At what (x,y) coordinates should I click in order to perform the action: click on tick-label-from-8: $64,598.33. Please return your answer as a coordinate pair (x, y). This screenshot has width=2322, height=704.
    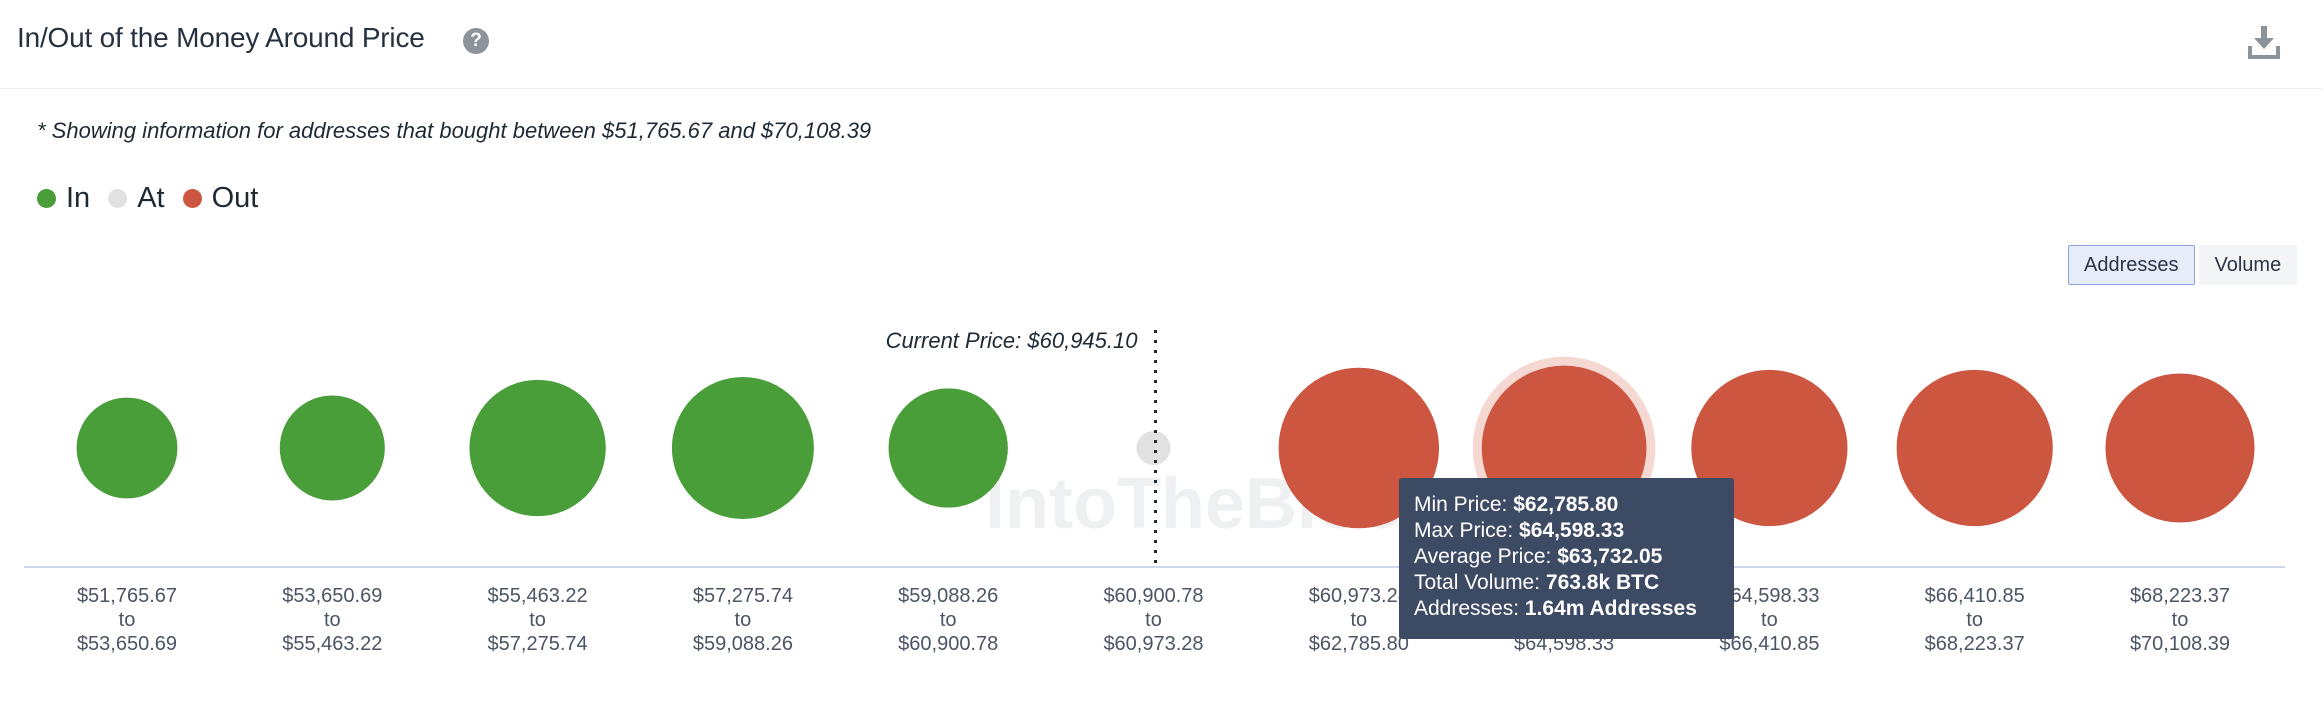
    Looking at the image, I should click on (1769, 596).